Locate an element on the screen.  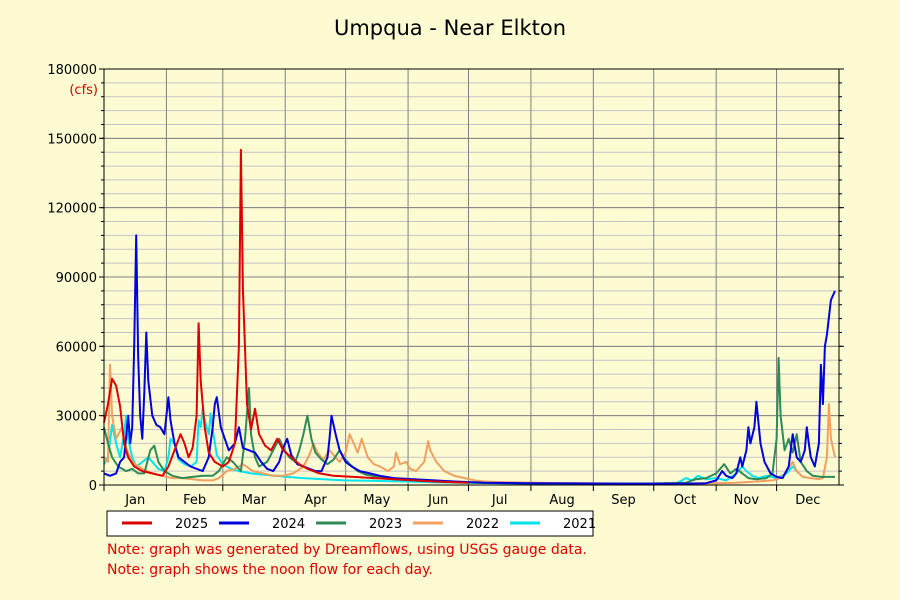
y-tick-label: 120000 is located at coordinates (72, 209).